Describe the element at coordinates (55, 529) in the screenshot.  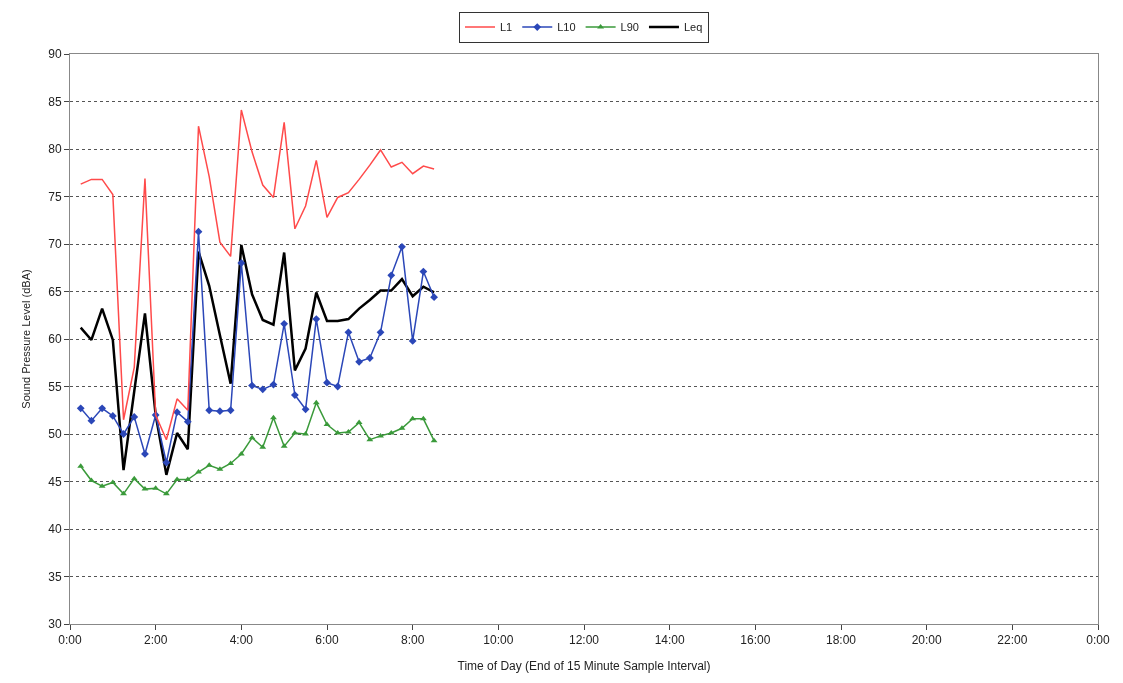
I see `y-tick-label: 40` at that location.